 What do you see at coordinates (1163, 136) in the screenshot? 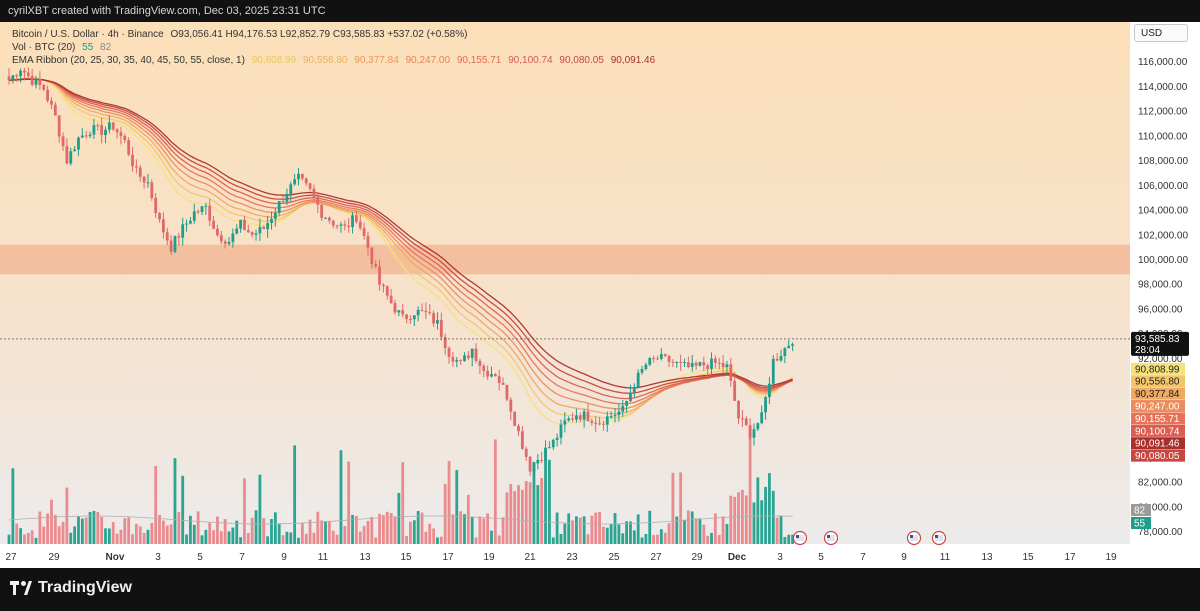
I see `price-tick-label: 110,000.00` at bounding box center [1163, 136].